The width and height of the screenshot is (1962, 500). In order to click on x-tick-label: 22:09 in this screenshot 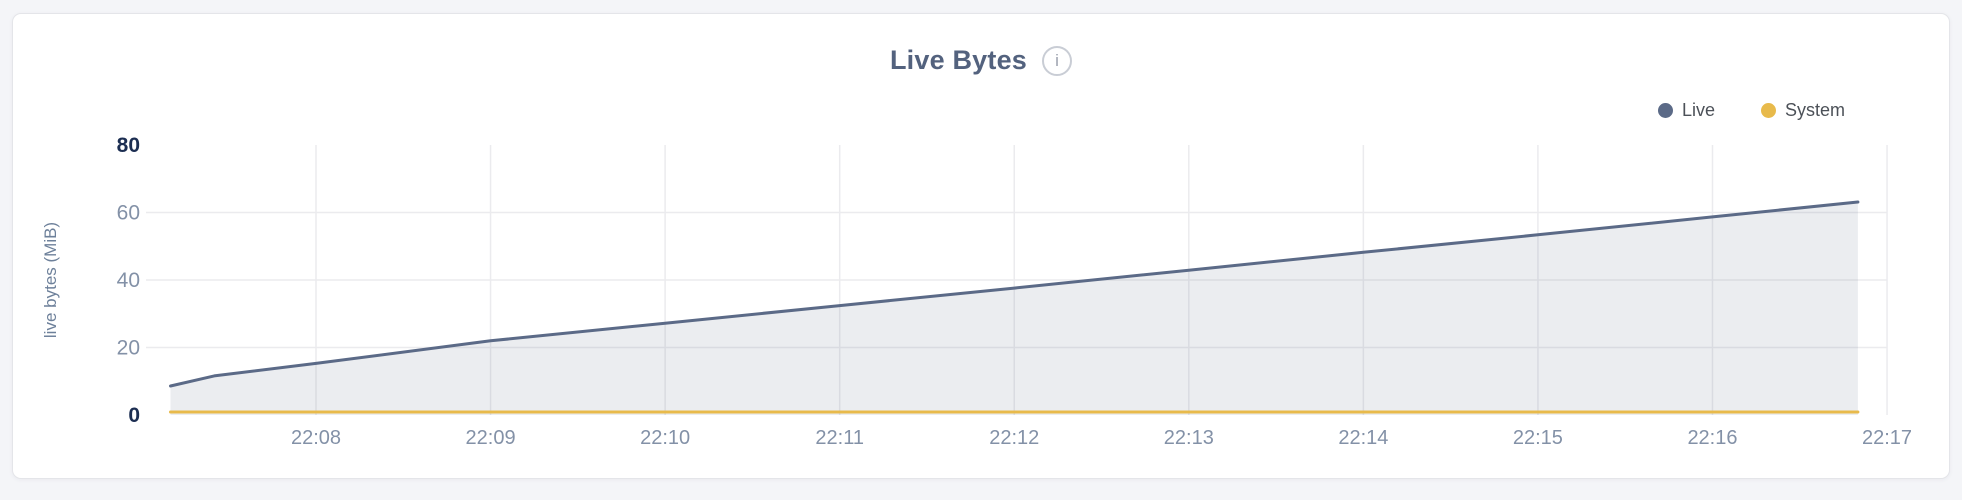, I will do `click(491, 438)`.